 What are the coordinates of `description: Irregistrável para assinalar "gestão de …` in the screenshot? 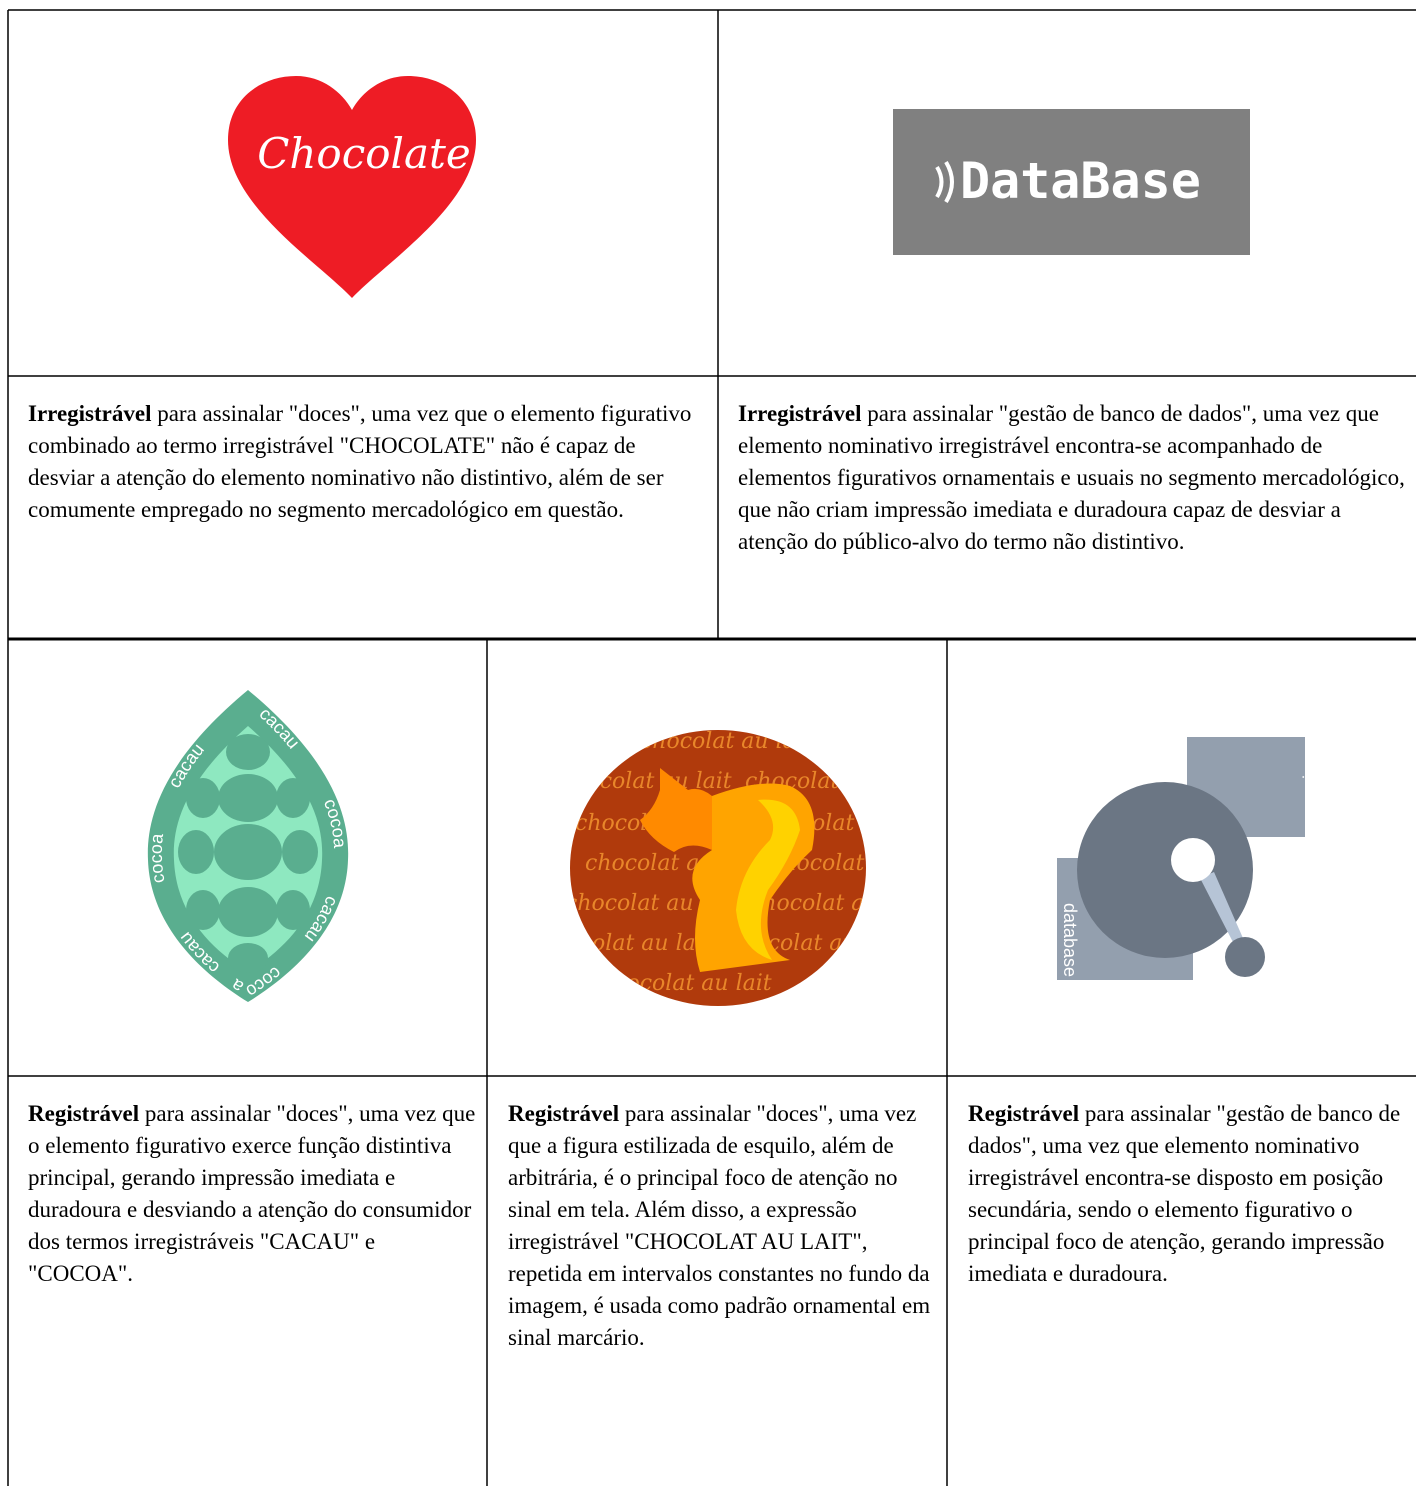 It's located at (1073, 478).